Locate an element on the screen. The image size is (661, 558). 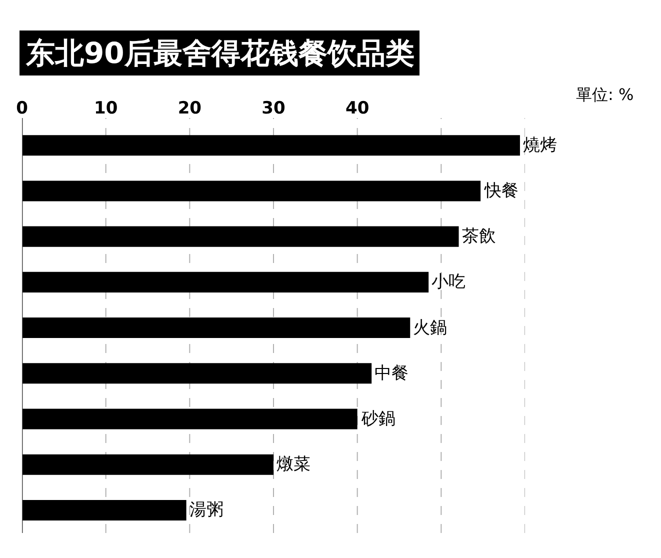
x-tick-label: 10 is located at coordinates (106, 108).